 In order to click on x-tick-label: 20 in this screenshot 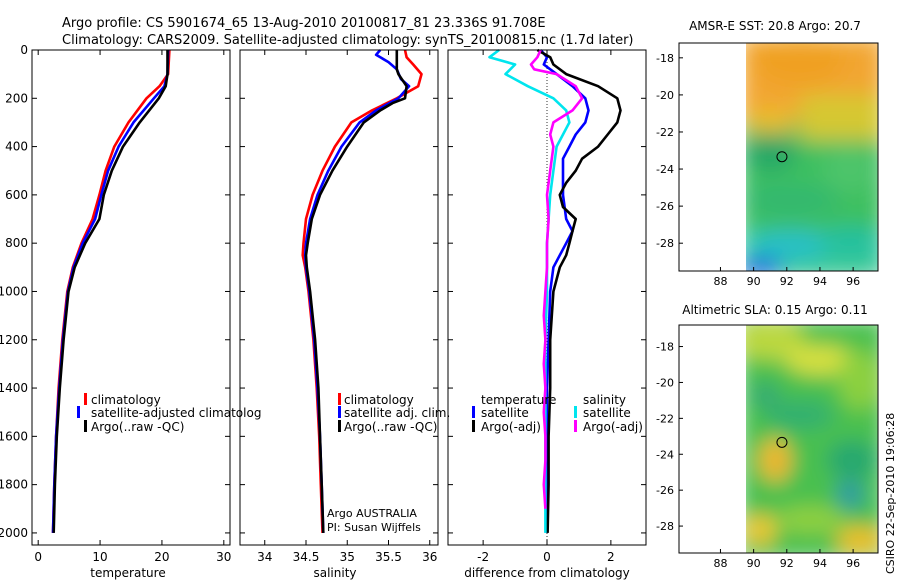, I will do `click(161, 557)`.